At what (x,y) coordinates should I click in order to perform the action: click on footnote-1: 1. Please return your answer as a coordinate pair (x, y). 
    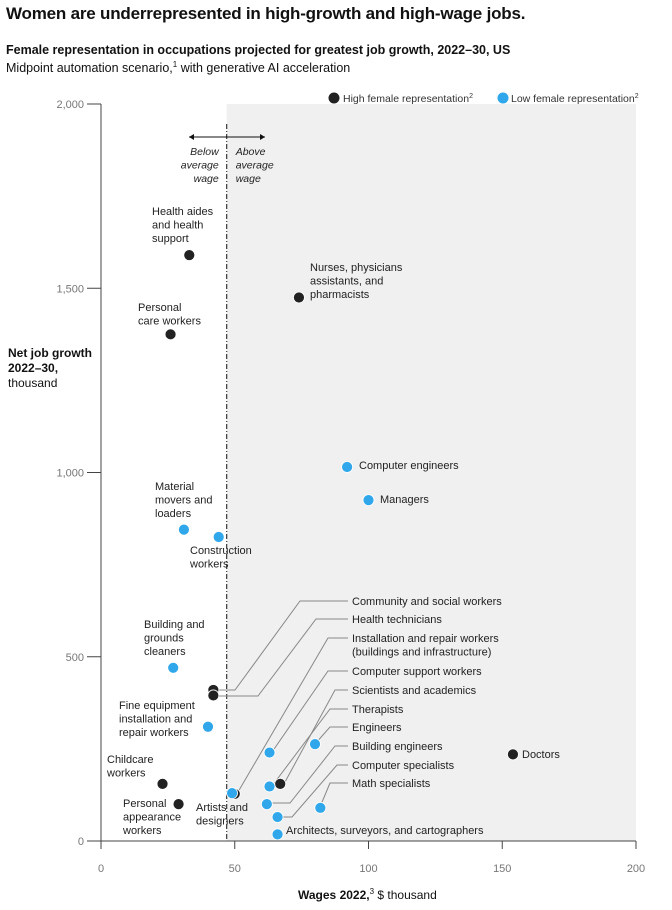
    Looking at the image, I should click on (175, 64).